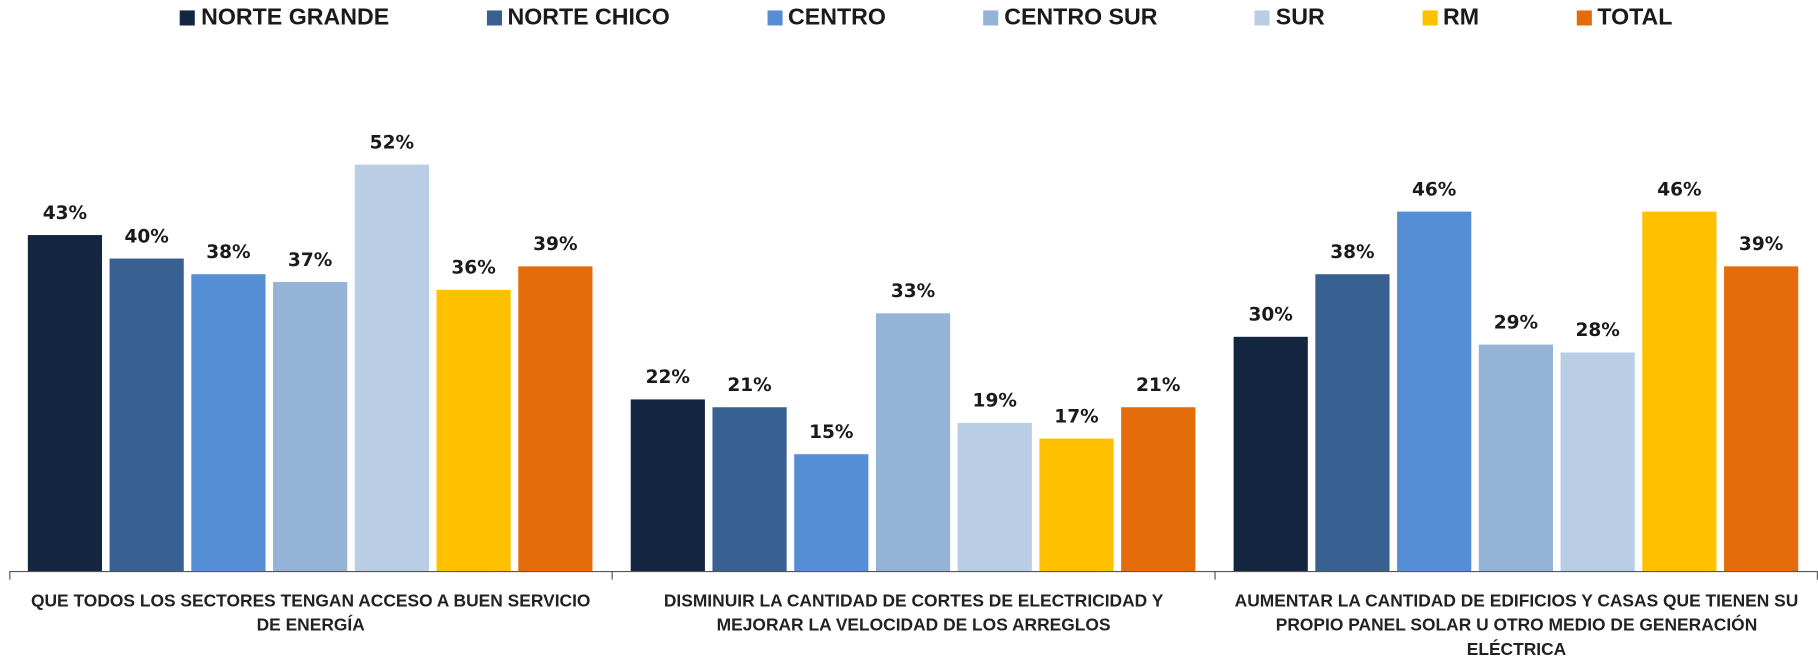 This screenshot has height=662, width=1818. What do you see at coordinates (913, 291) in the screenshot?
I see `data-label: 33%` at bounding box center [913, 291].